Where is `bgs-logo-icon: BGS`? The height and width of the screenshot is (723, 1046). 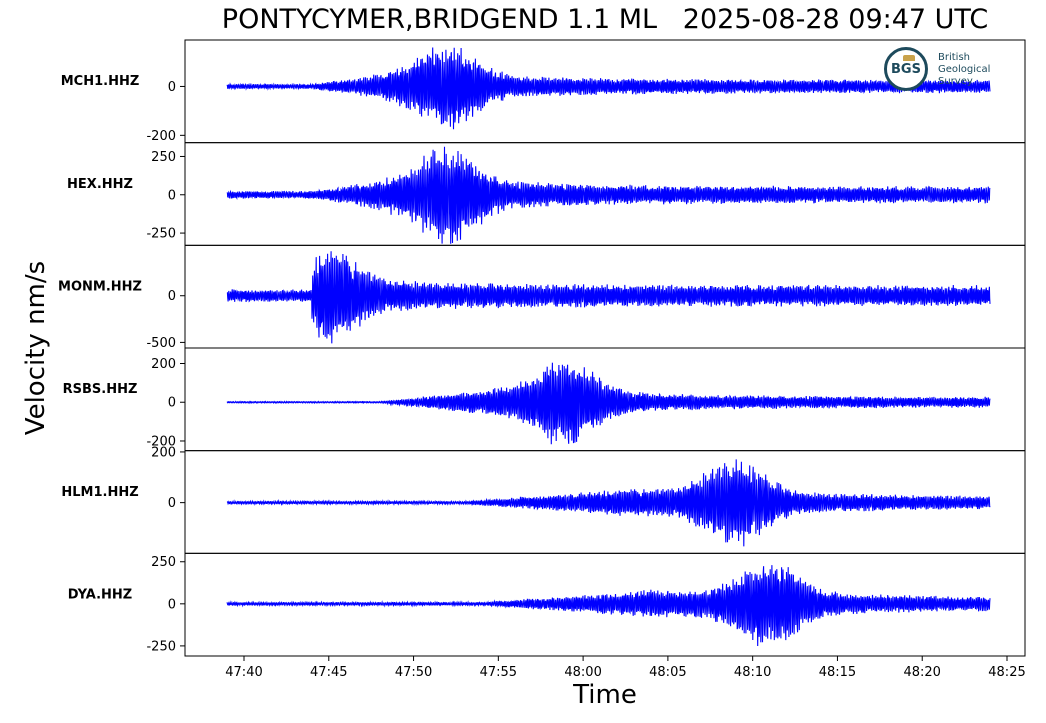
bgs-logo-icon: BGS is located at coordinates (906, 69).